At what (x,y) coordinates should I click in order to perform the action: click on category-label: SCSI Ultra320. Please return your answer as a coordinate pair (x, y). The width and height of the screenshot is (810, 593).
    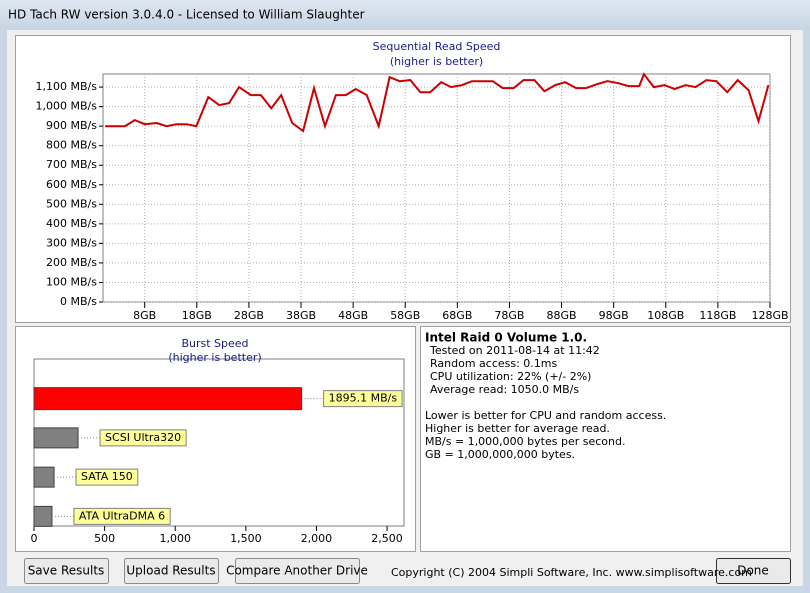
    Looking at the image, I should click on (143, 437).